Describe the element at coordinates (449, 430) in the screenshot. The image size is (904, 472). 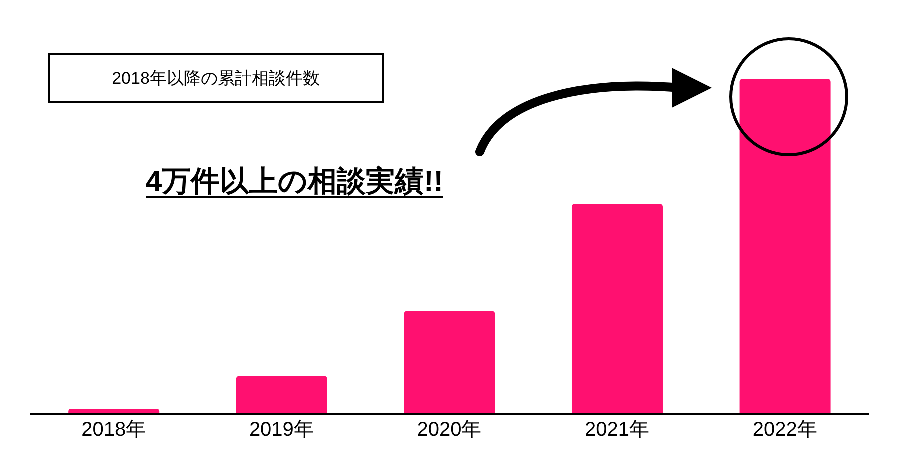
I see `x-tick-label: 2020年` at that location.